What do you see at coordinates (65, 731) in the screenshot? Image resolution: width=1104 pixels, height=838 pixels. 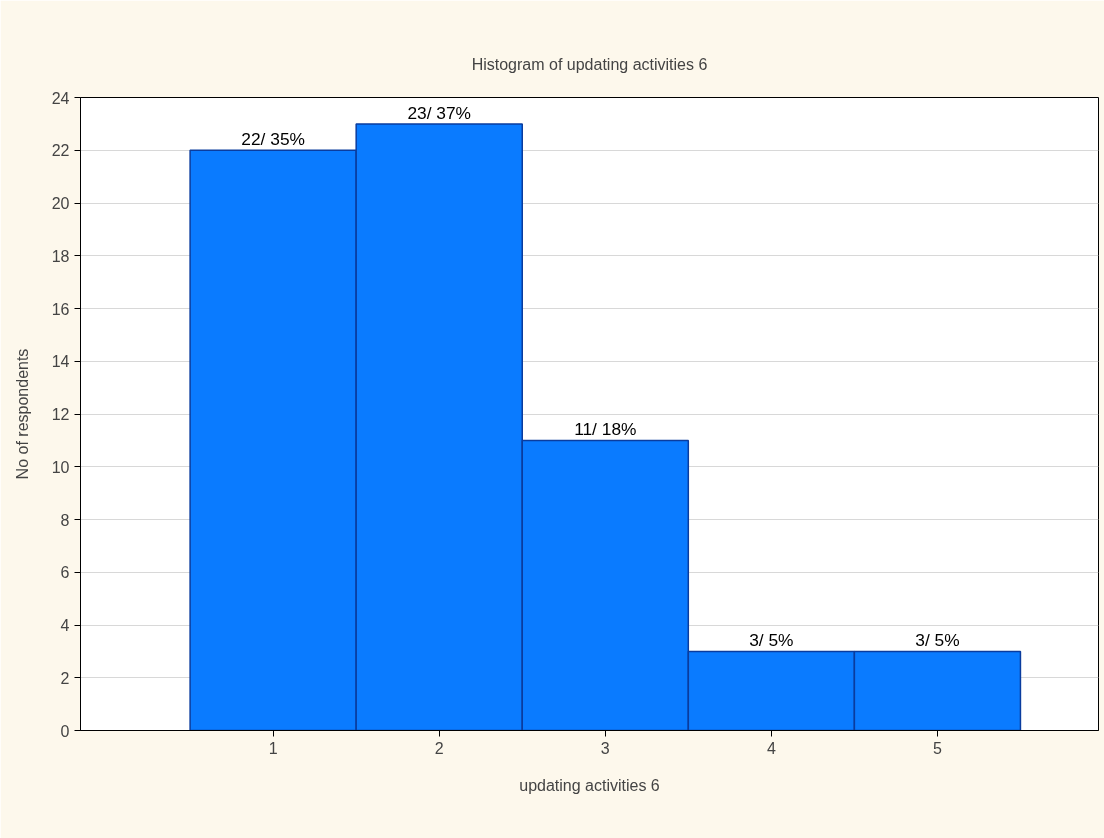 I see `y-tick-label: 0` at bounding box center [65, 731].